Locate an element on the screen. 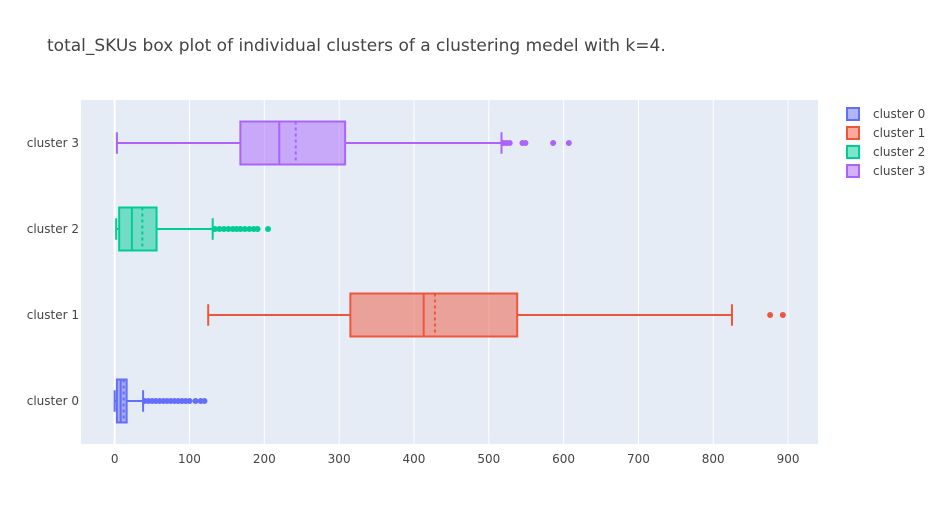  legend-item-cluster-1: cluster 1 is located at coordinates (885, 133).